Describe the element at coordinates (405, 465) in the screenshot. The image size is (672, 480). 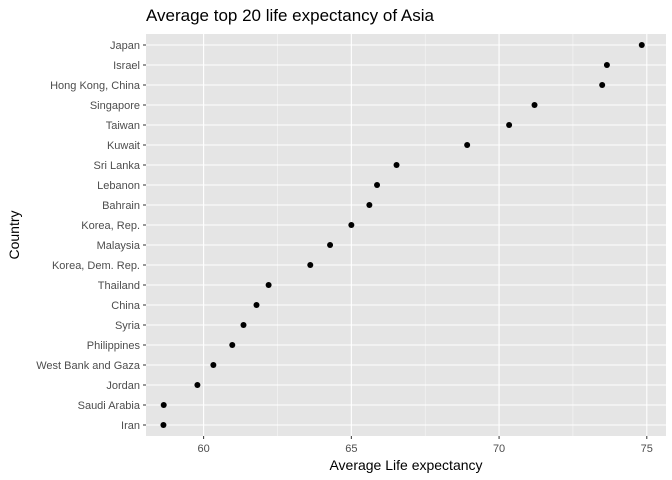
I see `x-axis-title: Average Life expectancy` at that location.